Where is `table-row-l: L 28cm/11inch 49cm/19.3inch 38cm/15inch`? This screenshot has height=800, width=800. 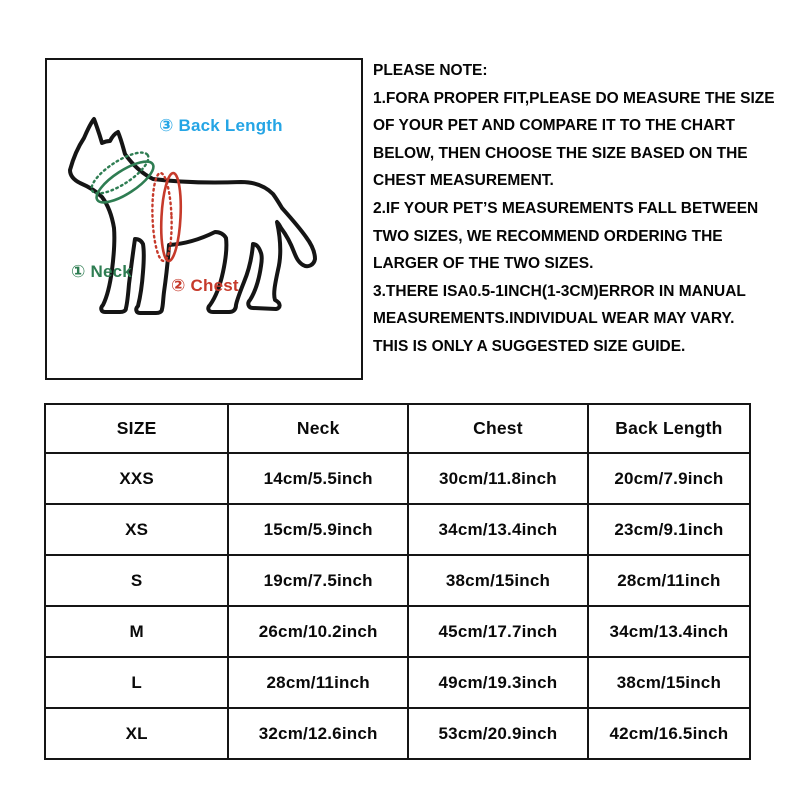 table-row-l: L 28cm/11inch 49cm/19.3inch 38cm/15inch is located at coordinates (397, 682).